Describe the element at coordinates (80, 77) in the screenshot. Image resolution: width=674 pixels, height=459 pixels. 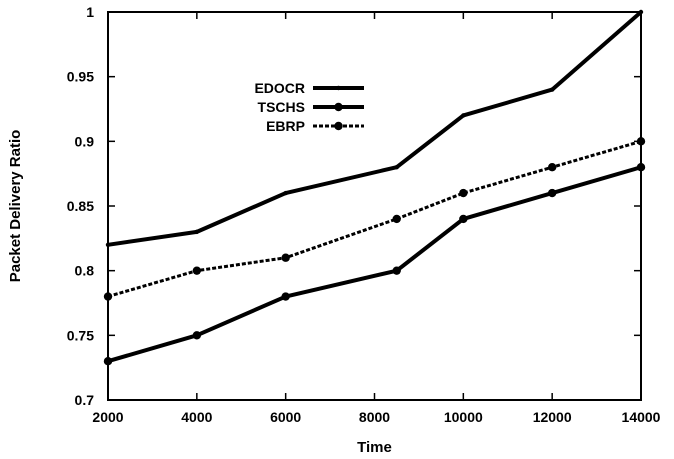
I see `y-tick-label: 0.95` at that location.